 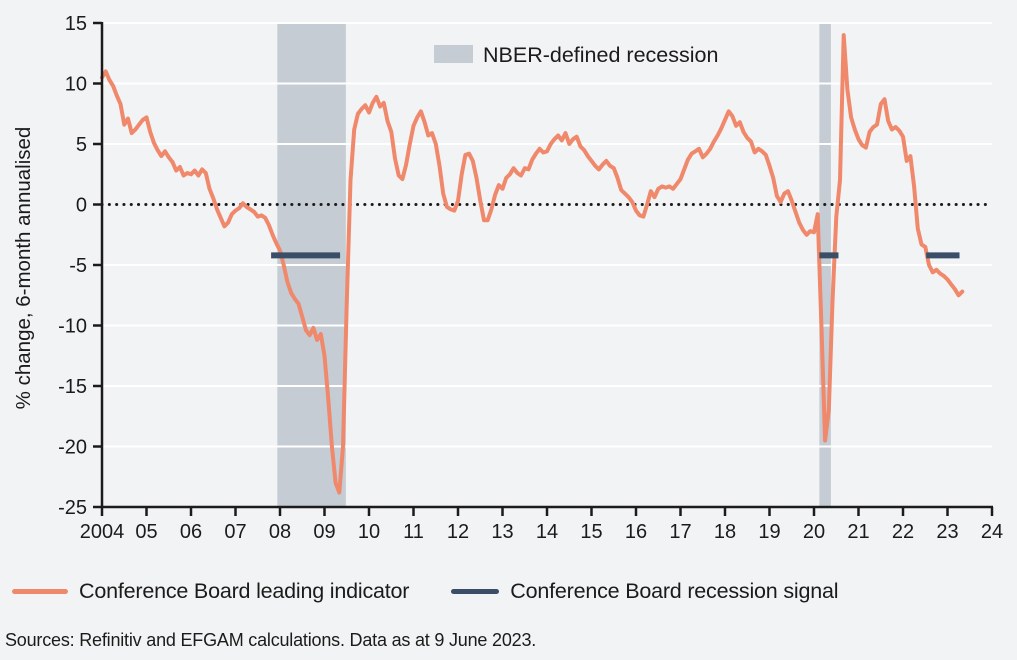 What do you see at coordinates (674, 590) in the screenshot?
I see `recession-signal-legend-label: Conference Board recession signal` at bounding box center [674, 590].